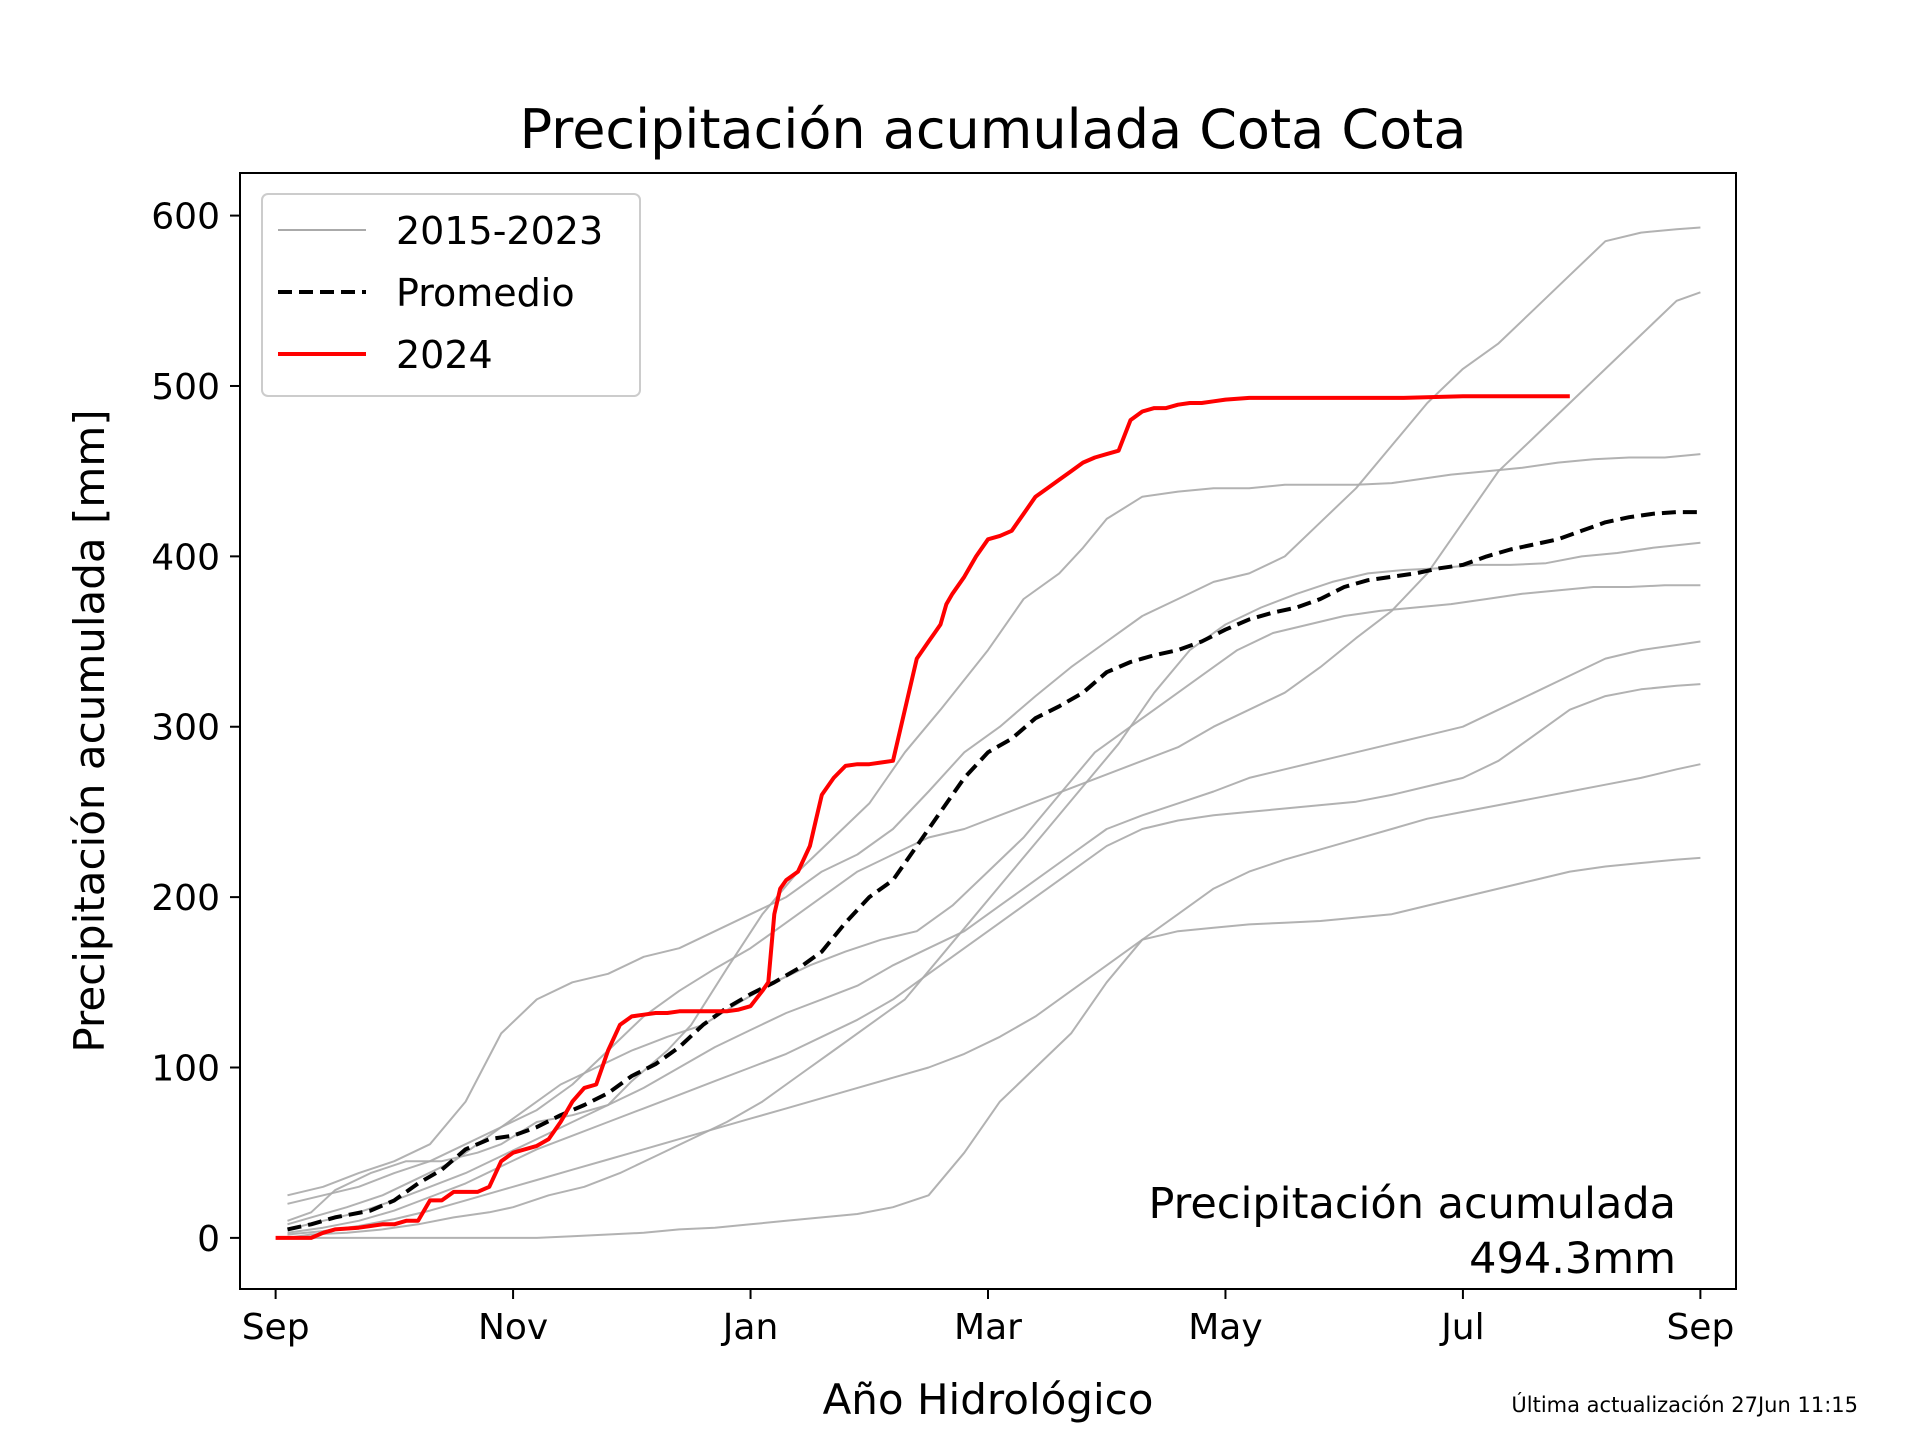 The height and width of the screenshot is (1440, 1920). I want to click on legend: 2015-2023 Promedio 2024, so click(451, 295).